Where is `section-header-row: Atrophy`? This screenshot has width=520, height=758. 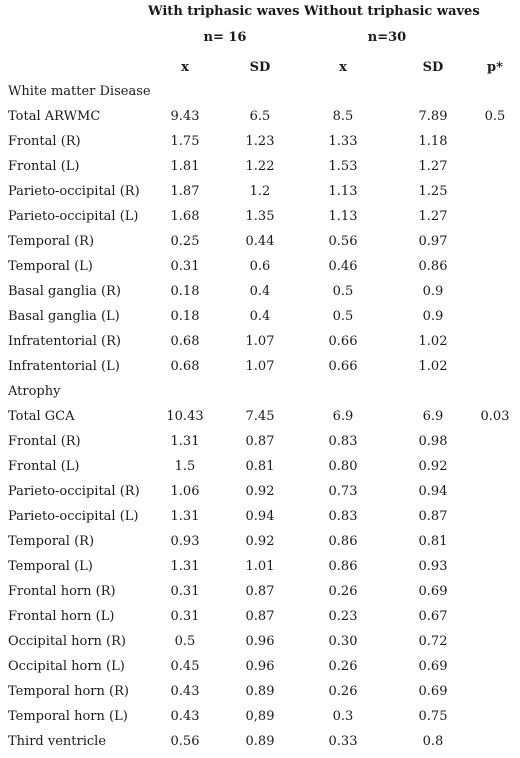
section-header-row: Atrophy is located at coordinates (260, 391).